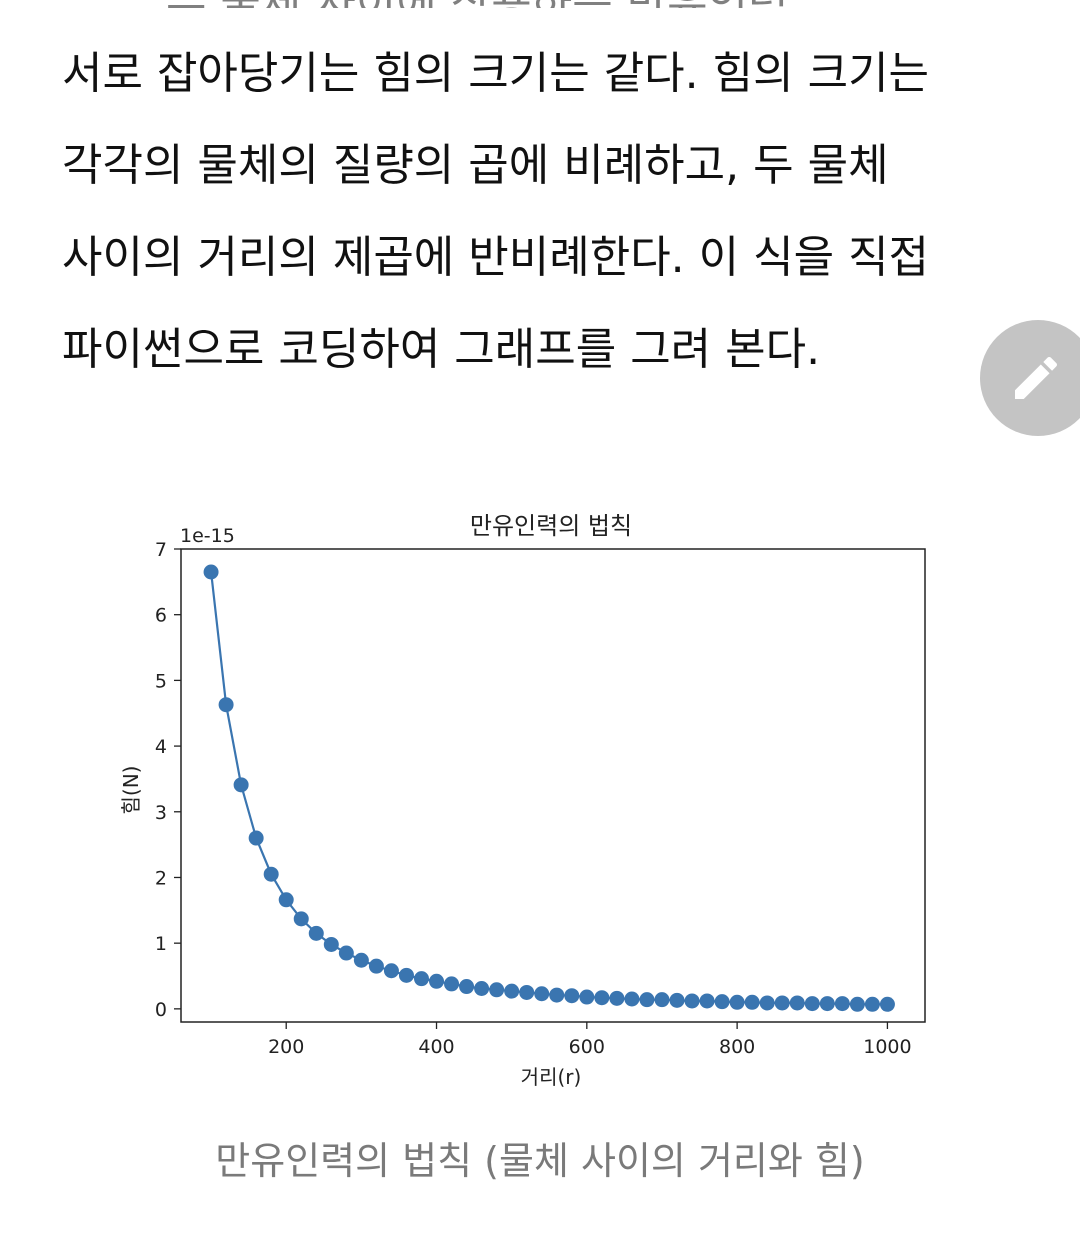  What do you see at coordinates (540, 1161) in the screenshot?
I see `figure-caption: 만유인력의 법칙 (물체 사이의 거리와 힘)` at bounding box center [540, 1161].